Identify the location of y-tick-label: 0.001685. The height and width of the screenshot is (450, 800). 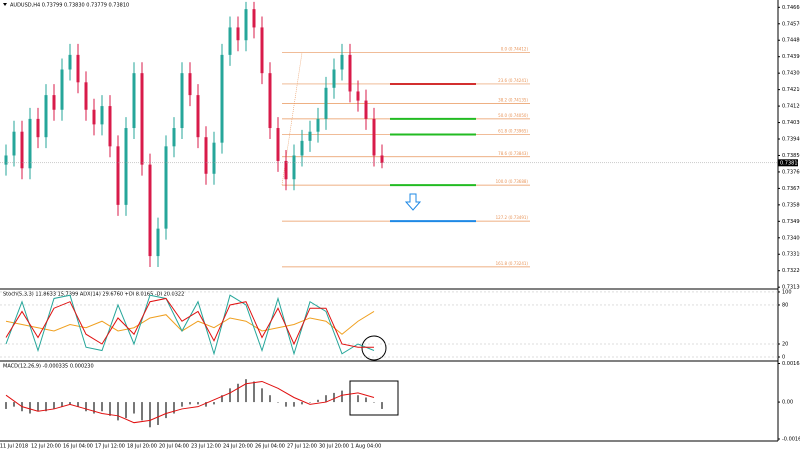
(791, 364).